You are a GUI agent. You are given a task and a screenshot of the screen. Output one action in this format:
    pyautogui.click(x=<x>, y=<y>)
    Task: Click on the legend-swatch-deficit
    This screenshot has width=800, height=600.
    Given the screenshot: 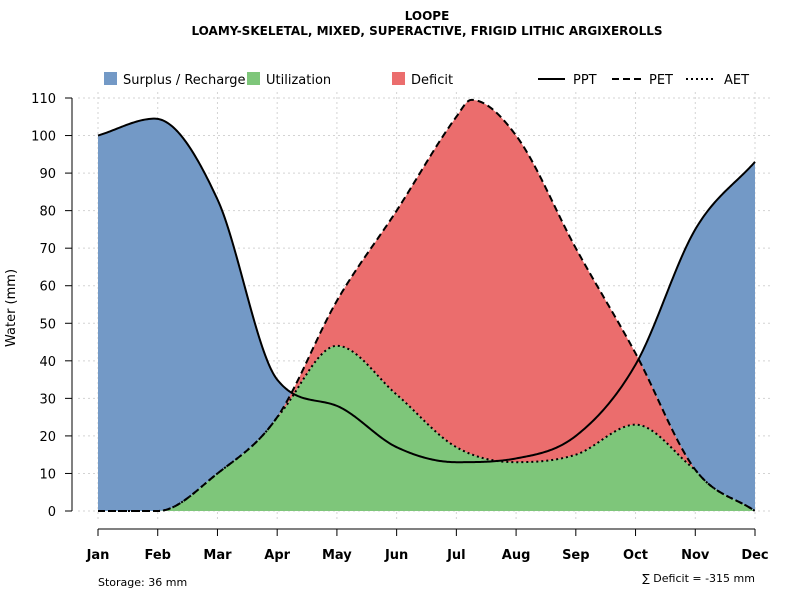 What is the action you would take?
    pyautogui.click(x=398, y=78)
    